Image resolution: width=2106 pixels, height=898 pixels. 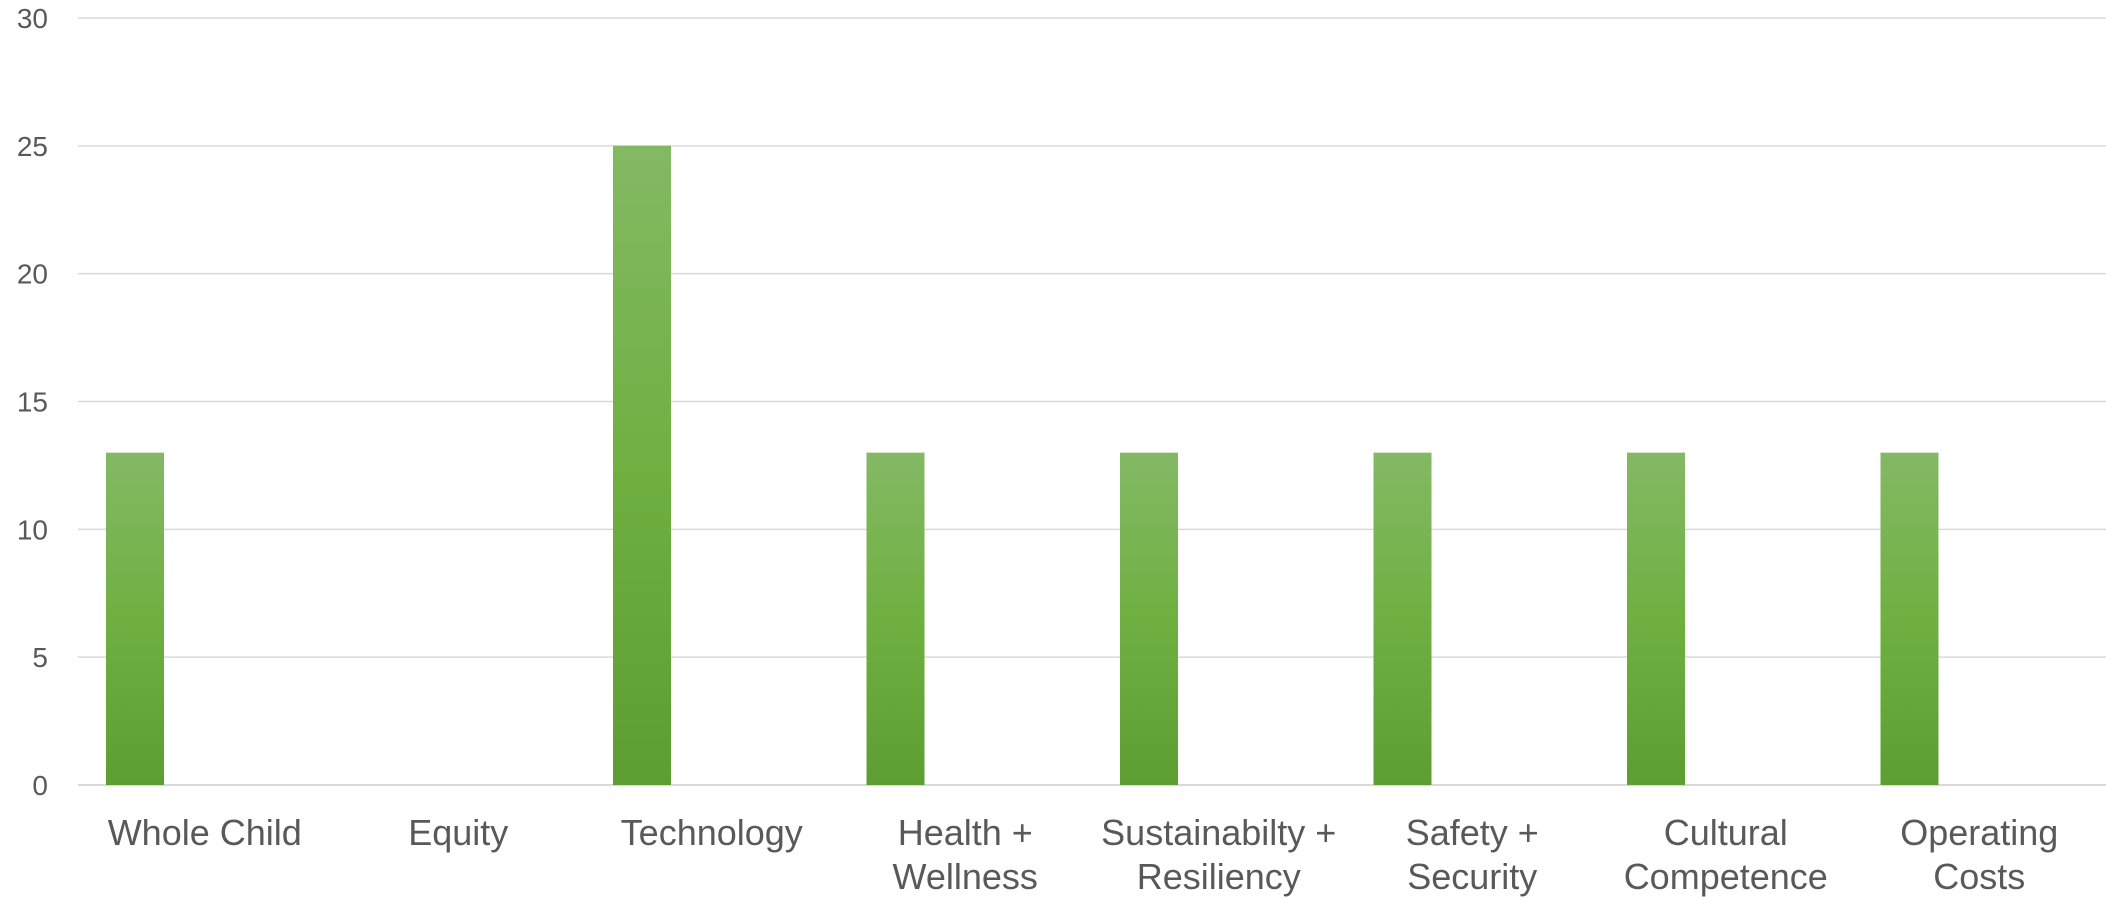 I want to click on y-tick-label: 20, so click(x=32, y=274).